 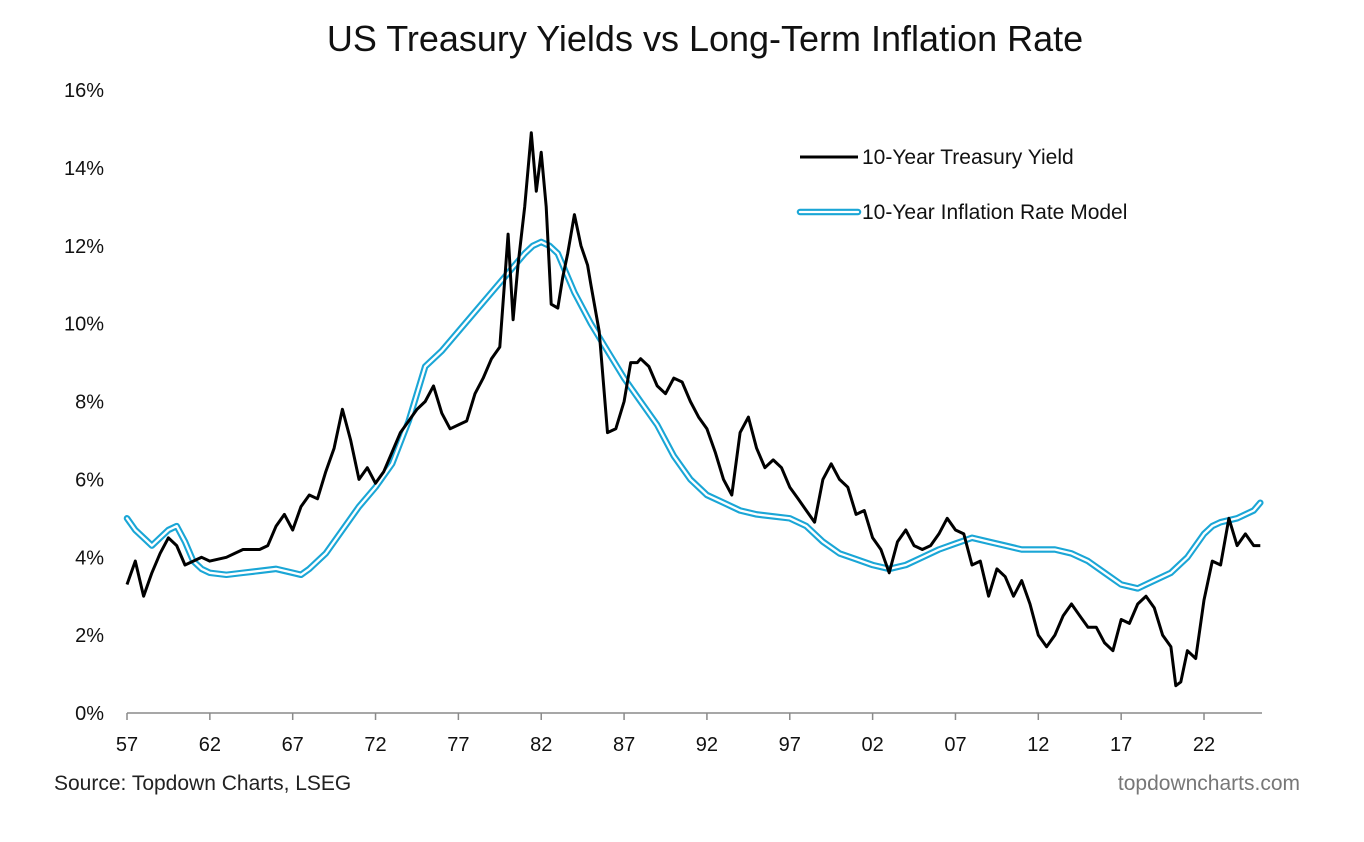 I want to click on x-tick-label: 22, so click(x=1204, y=745).